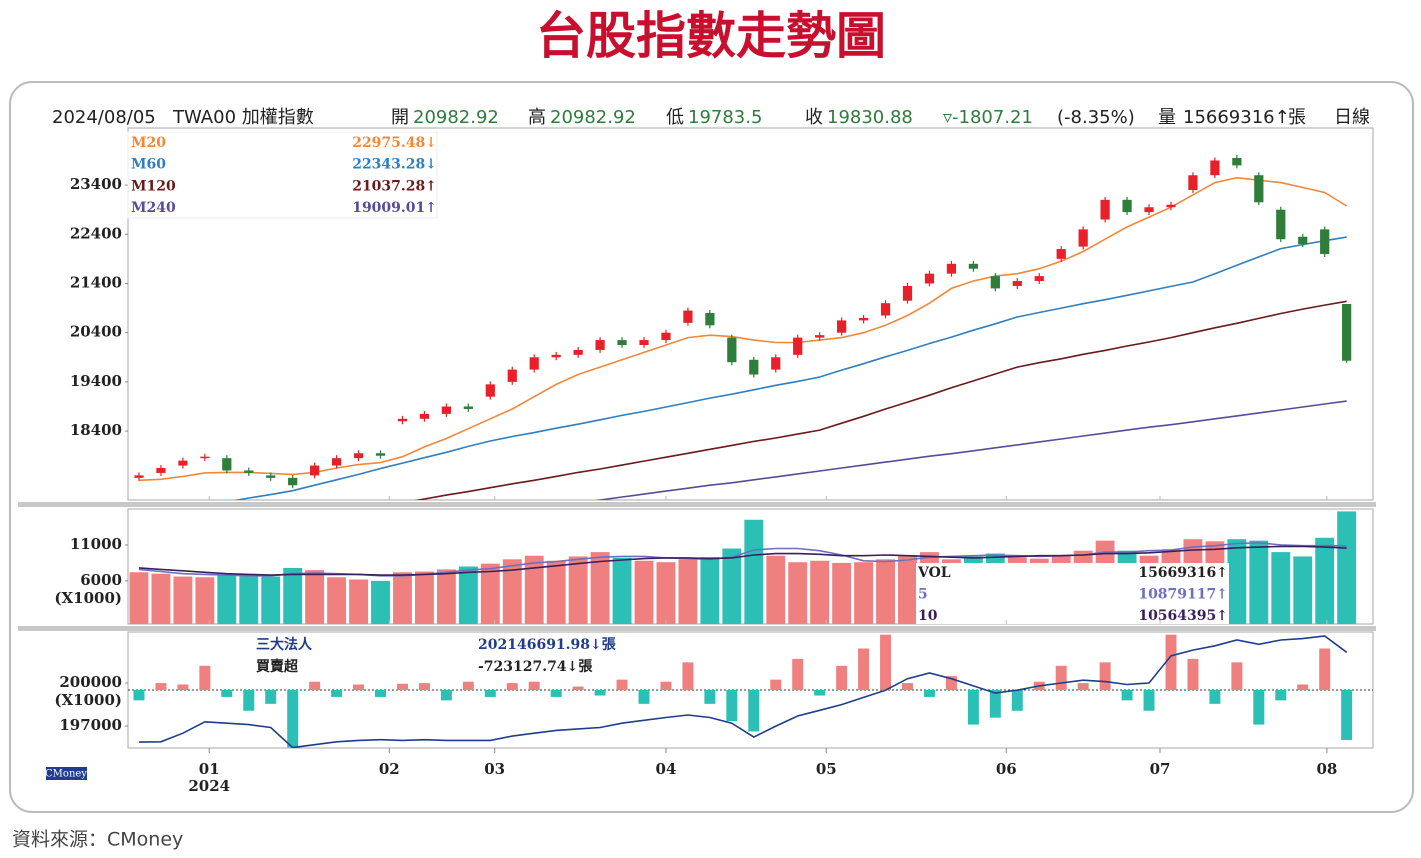 The height and width of the screenshot is (858, 1421). Describe the element at coordinates (394, 165) in the screenshot. I see `legend-value: 22343.28↓` at that location.